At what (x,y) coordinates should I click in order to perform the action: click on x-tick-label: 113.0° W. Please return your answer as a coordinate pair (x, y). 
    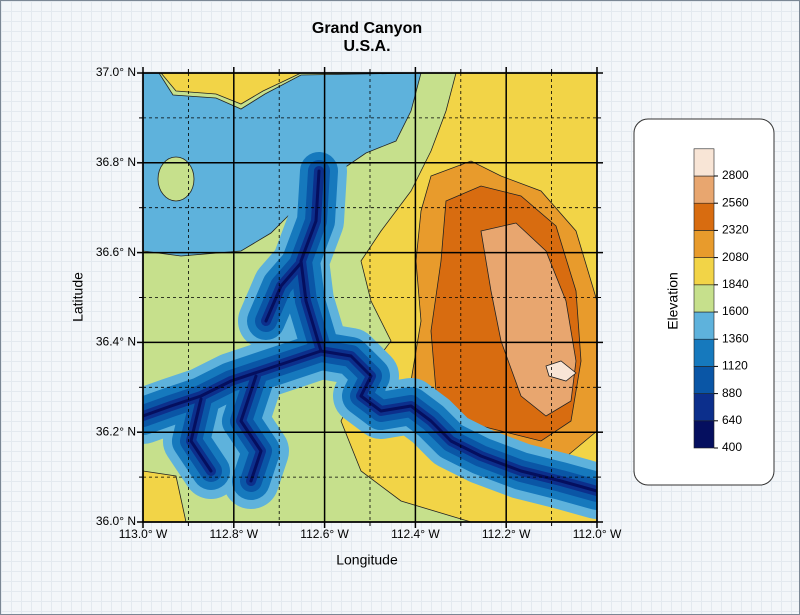
    Looking at the image, I should click on (143, 534).